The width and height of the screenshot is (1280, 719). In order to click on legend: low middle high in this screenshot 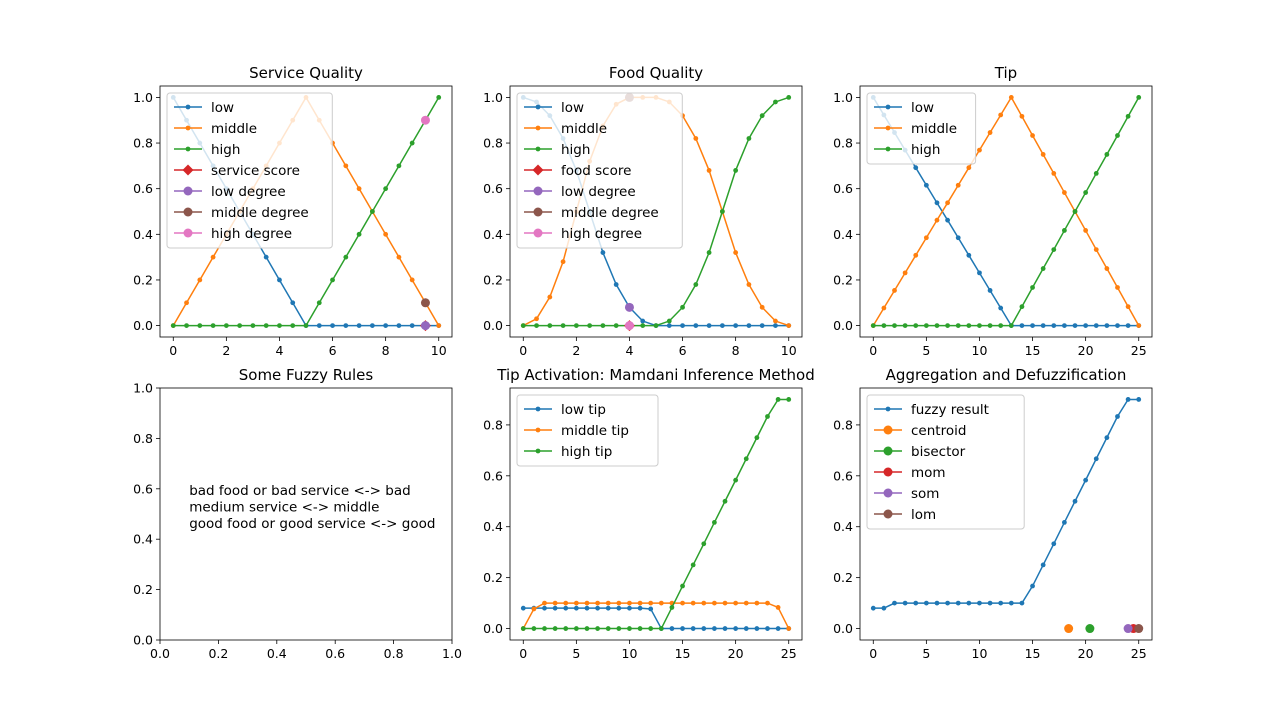, I will do `click(921, 128)`.